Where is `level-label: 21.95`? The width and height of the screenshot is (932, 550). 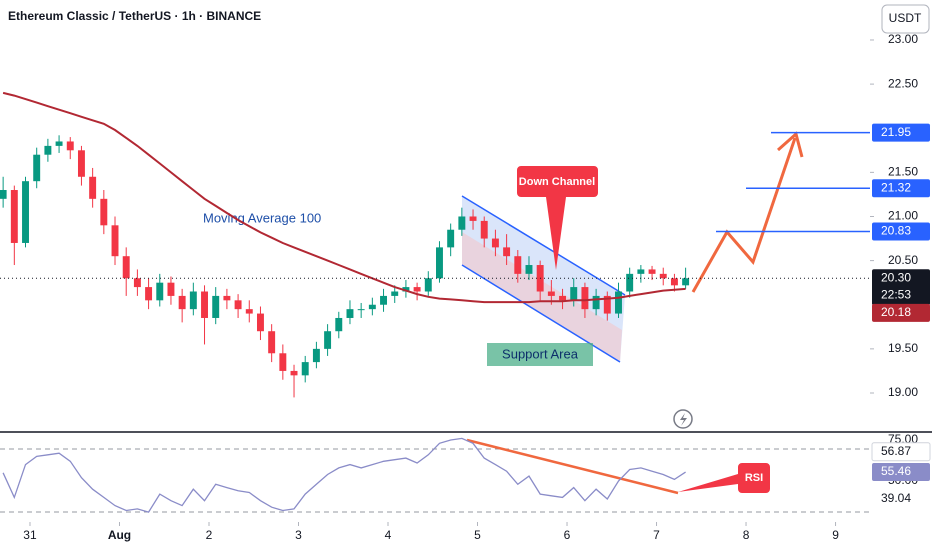
level-label: 21.95 is located at coordinates (896, 132).